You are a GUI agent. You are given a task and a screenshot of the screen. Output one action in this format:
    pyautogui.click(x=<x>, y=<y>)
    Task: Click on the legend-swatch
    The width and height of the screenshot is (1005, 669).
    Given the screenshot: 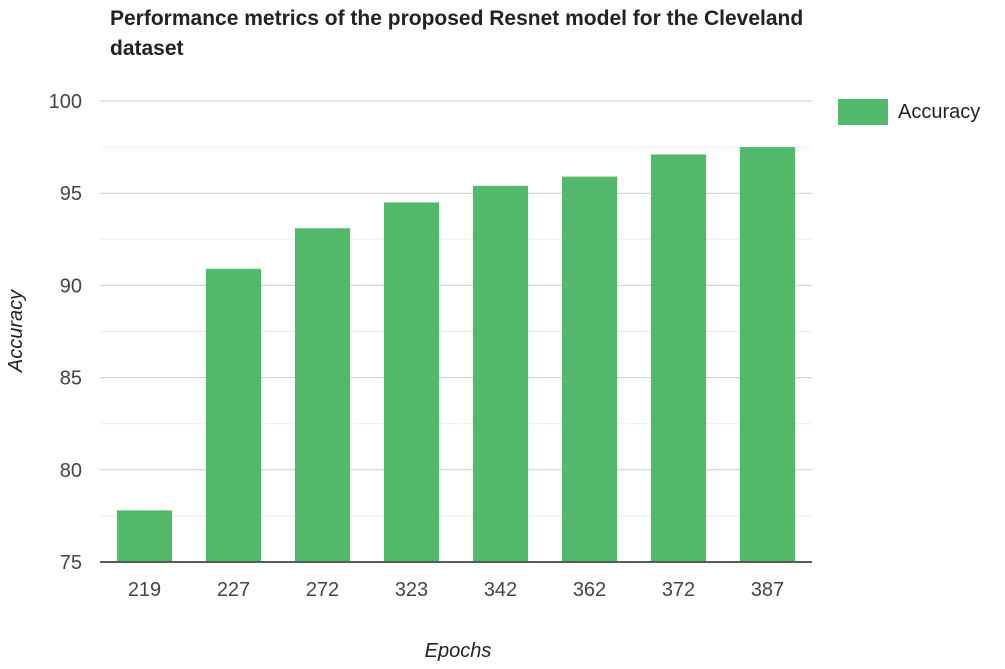 What is the action you would take?
    pyautogui.click(x=863, y=112)
    